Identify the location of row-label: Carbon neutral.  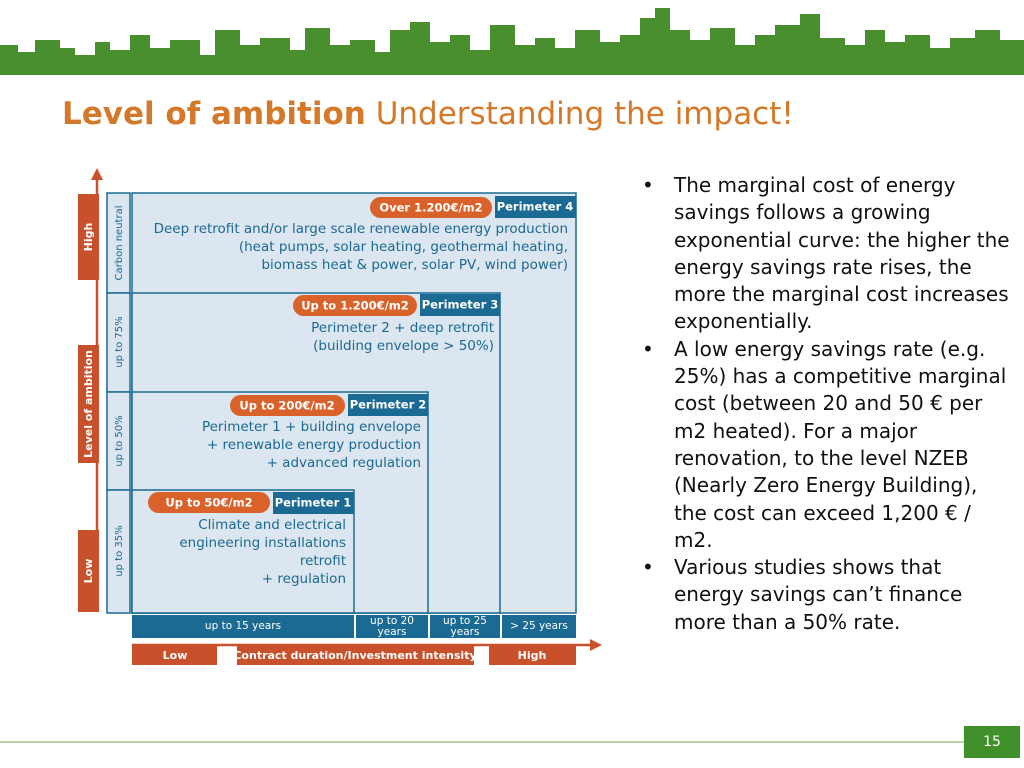
(119, 243).